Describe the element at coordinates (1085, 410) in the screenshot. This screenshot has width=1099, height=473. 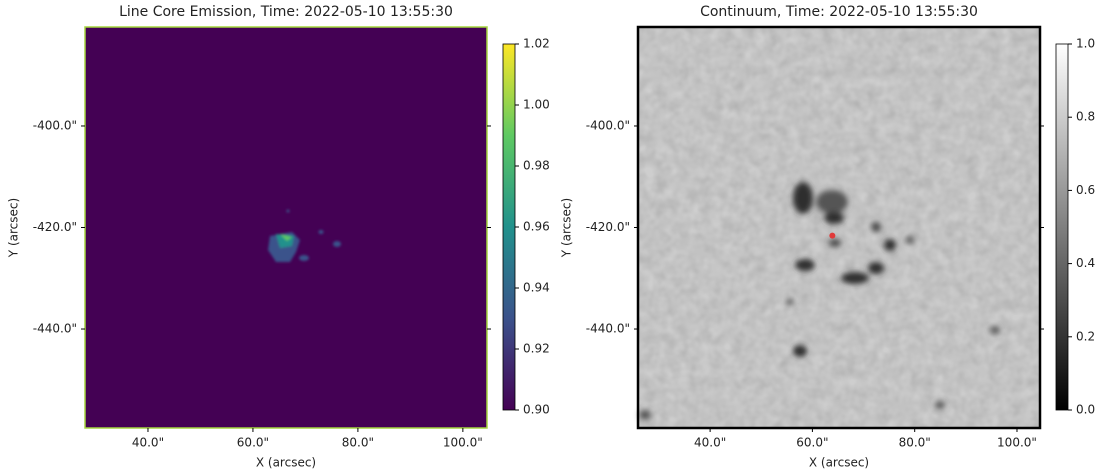
I see `colorbar-tick-label: 0.0` at that location.